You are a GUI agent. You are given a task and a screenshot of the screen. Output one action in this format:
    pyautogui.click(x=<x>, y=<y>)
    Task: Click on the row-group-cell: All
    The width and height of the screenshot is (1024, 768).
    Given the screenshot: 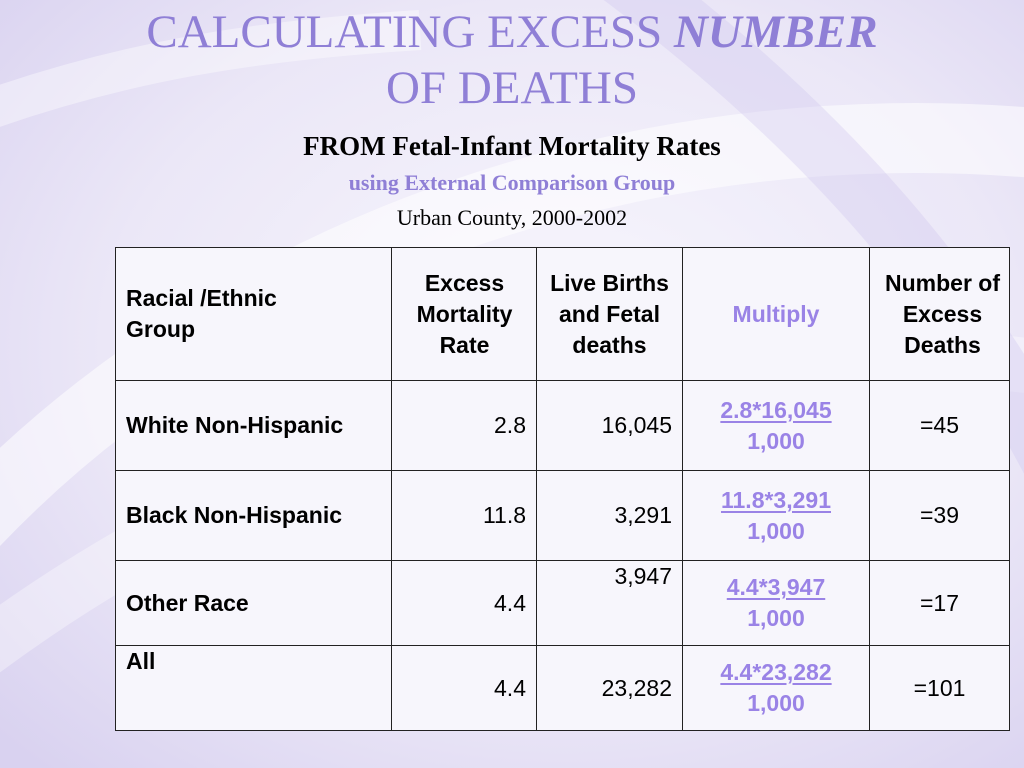 What is the action you would take?
    pyautogui.click(x=253, y=688)
    